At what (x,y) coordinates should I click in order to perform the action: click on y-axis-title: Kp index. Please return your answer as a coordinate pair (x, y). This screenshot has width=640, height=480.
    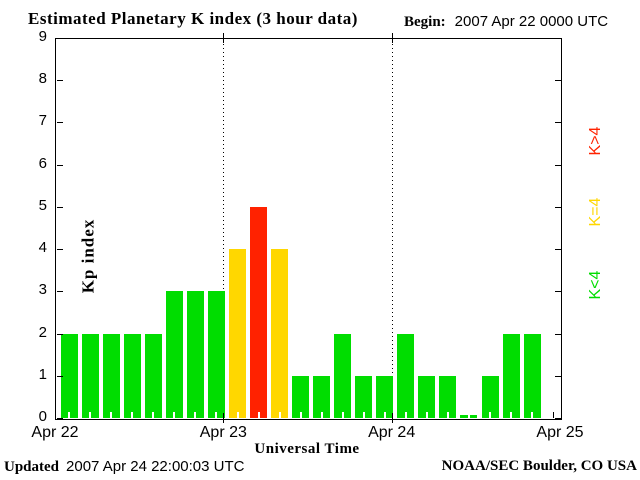
    Looking at the image, I should click on (88, 256).